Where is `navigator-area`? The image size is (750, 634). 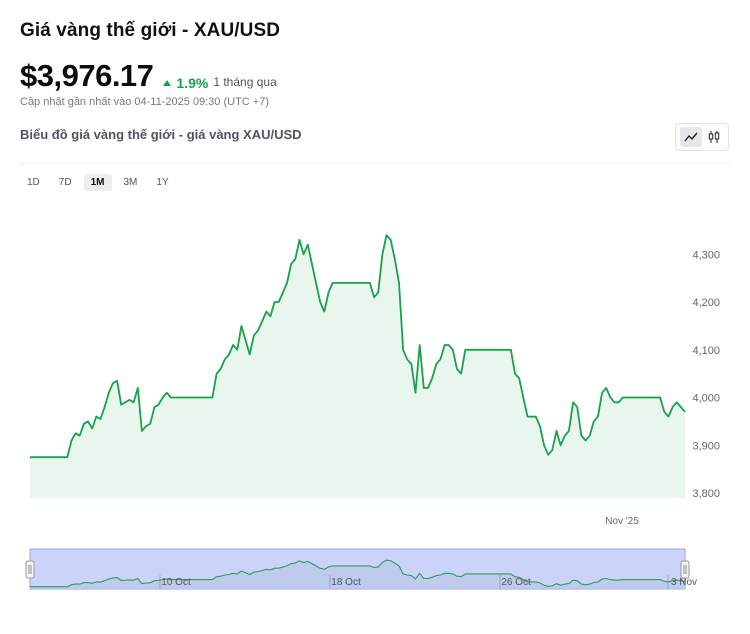 navigator-area is located at coordinates (357, 574).